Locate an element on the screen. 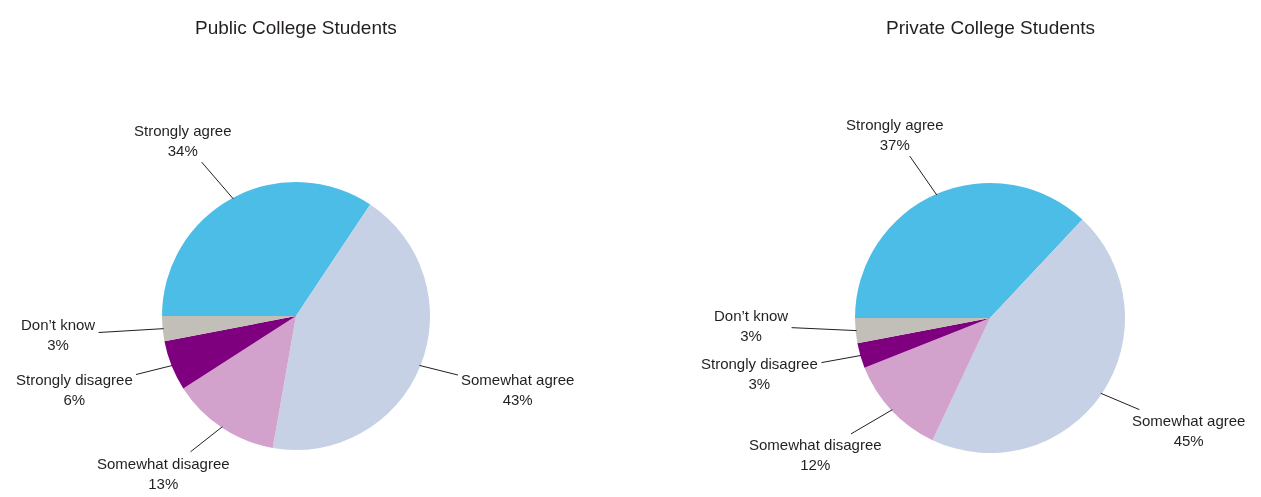 This screenshot has height=497, width=1261. chart-title: Public College Students is located at coordinates (296, 27).